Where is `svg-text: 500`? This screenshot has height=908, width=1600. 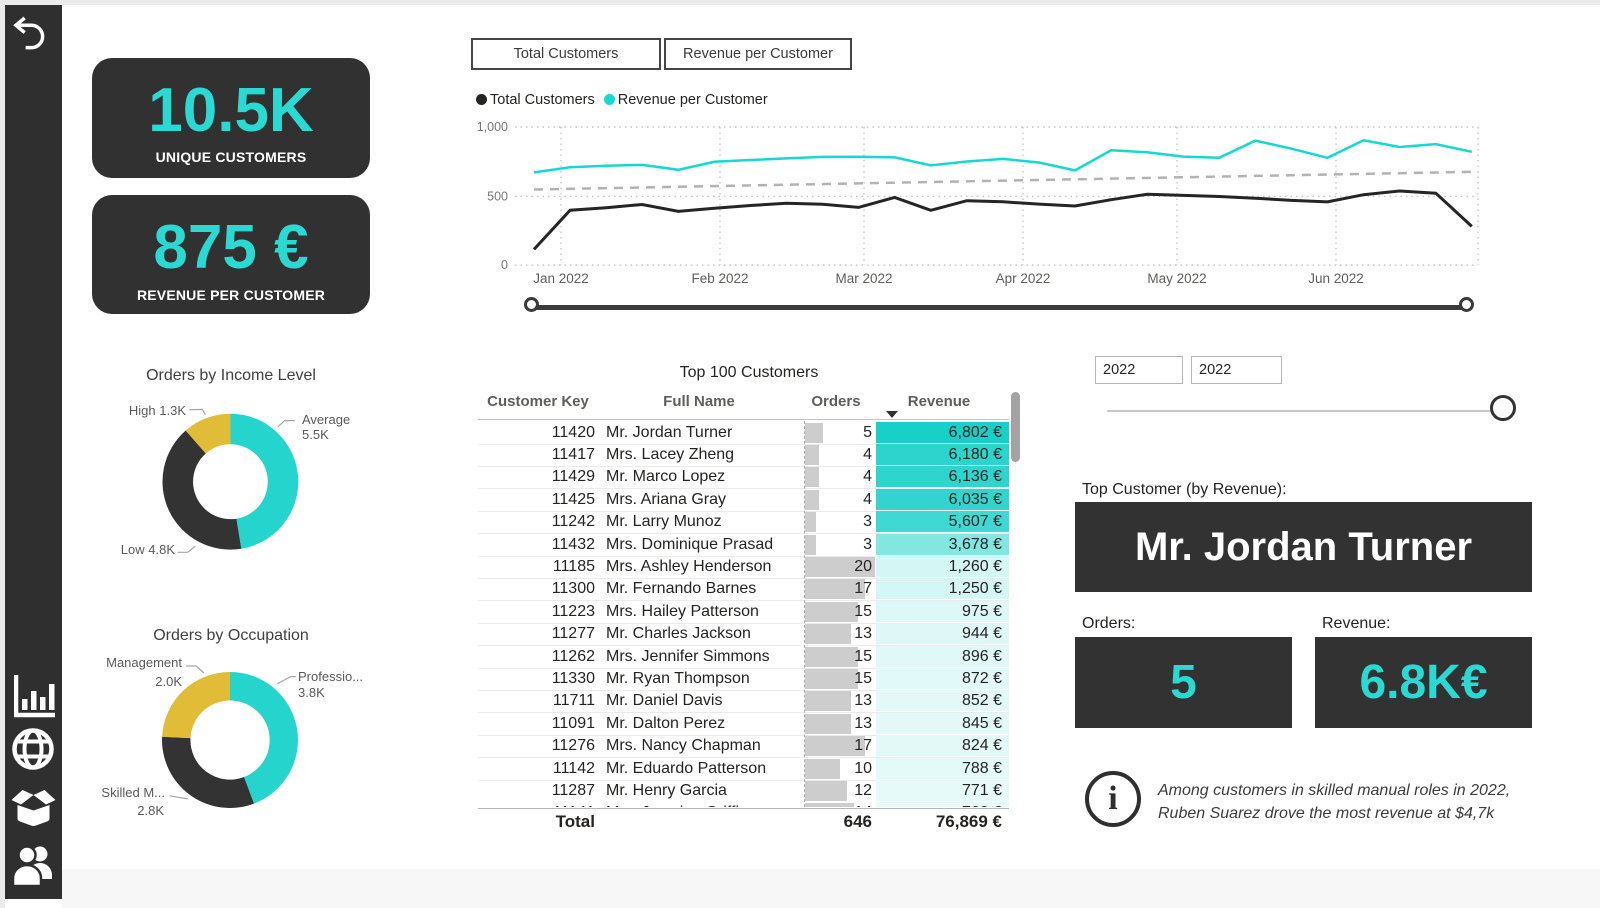
svg-text: 500 is located at coordinates (497, 196).